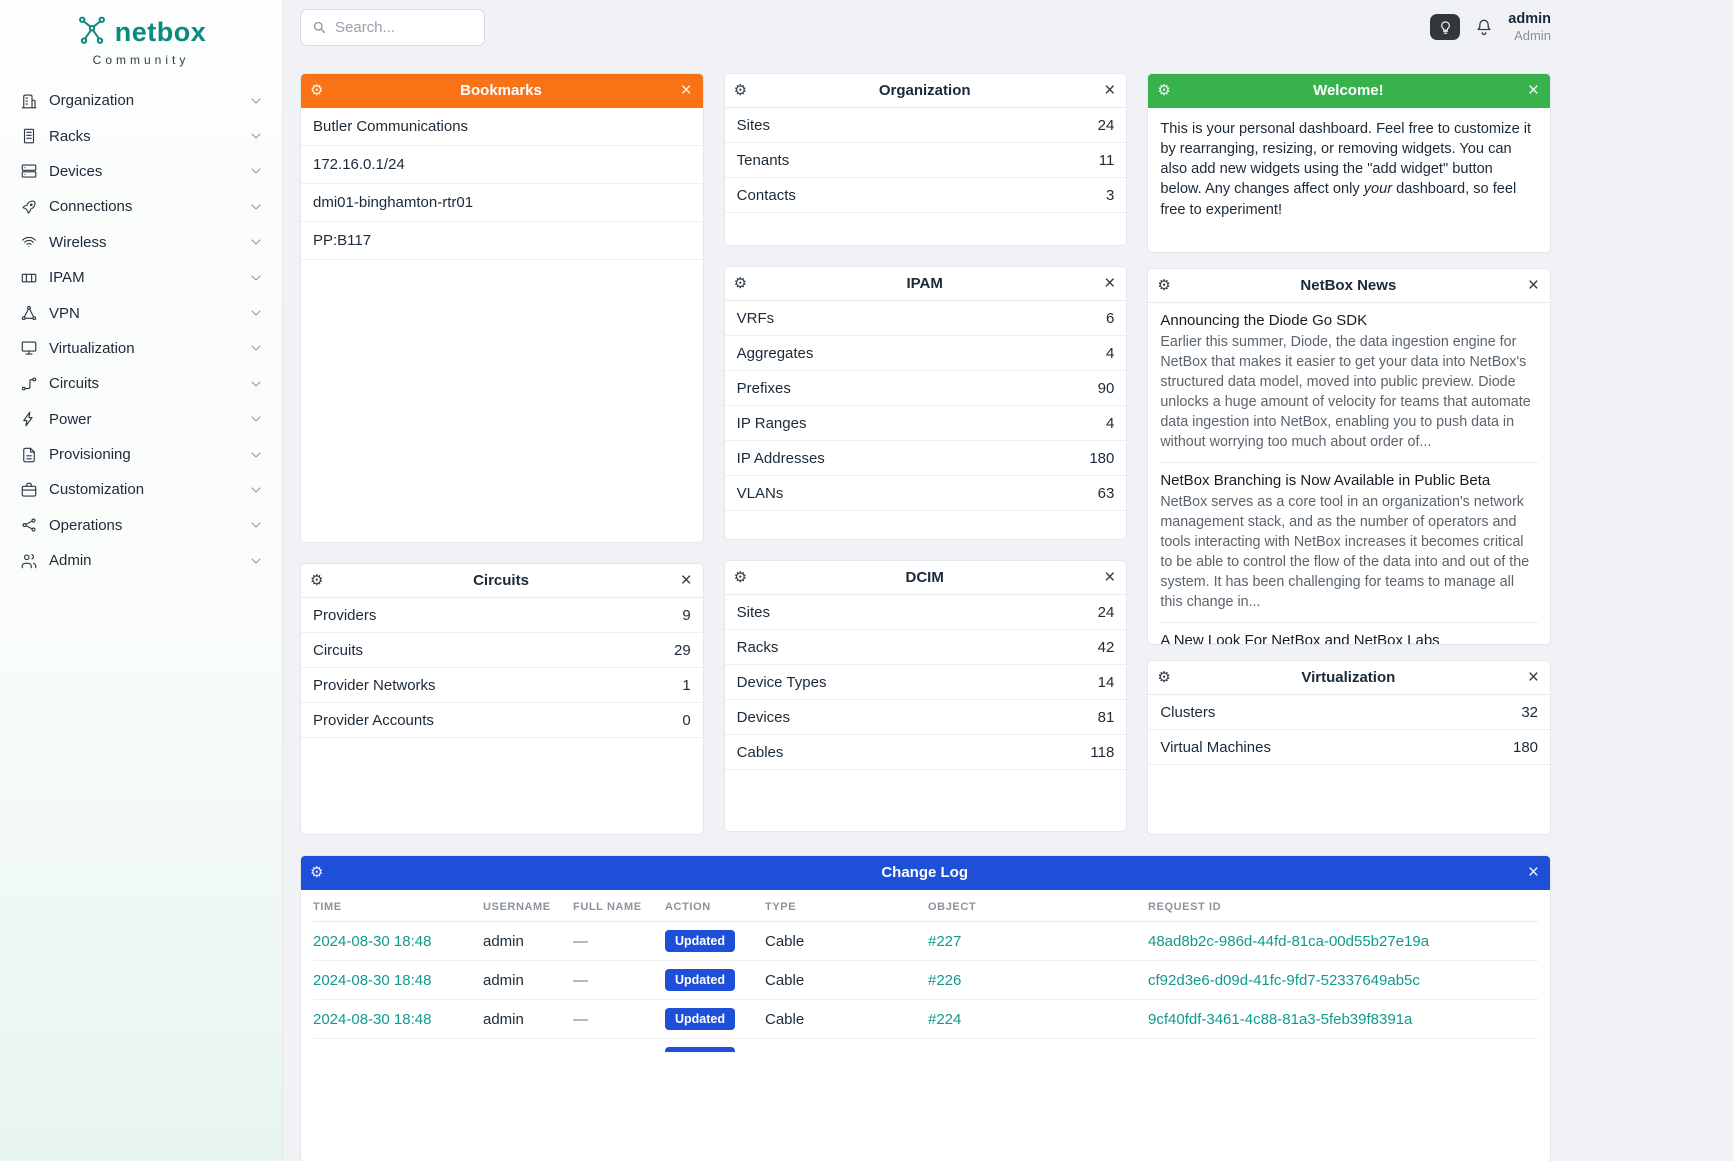  Describe the element at coordinates (342, 240) in the screenshot. I see `bookmark-link: PP:B117` at that location.